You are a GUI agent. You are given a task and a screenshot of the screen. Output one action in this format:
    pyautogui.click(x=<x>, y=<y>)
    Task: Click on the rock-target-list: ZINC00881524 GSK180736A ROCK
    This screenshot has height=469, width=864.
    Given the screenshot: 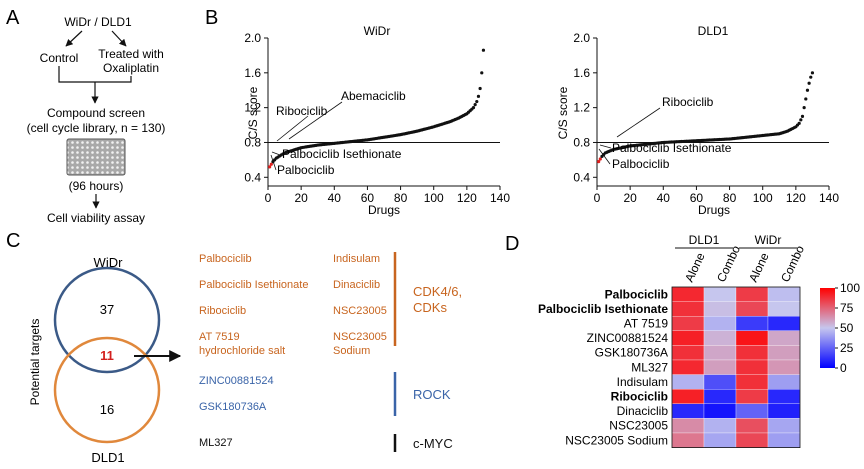 What is the action you would take?
    pyautogui.click(x=325, y=394)
    